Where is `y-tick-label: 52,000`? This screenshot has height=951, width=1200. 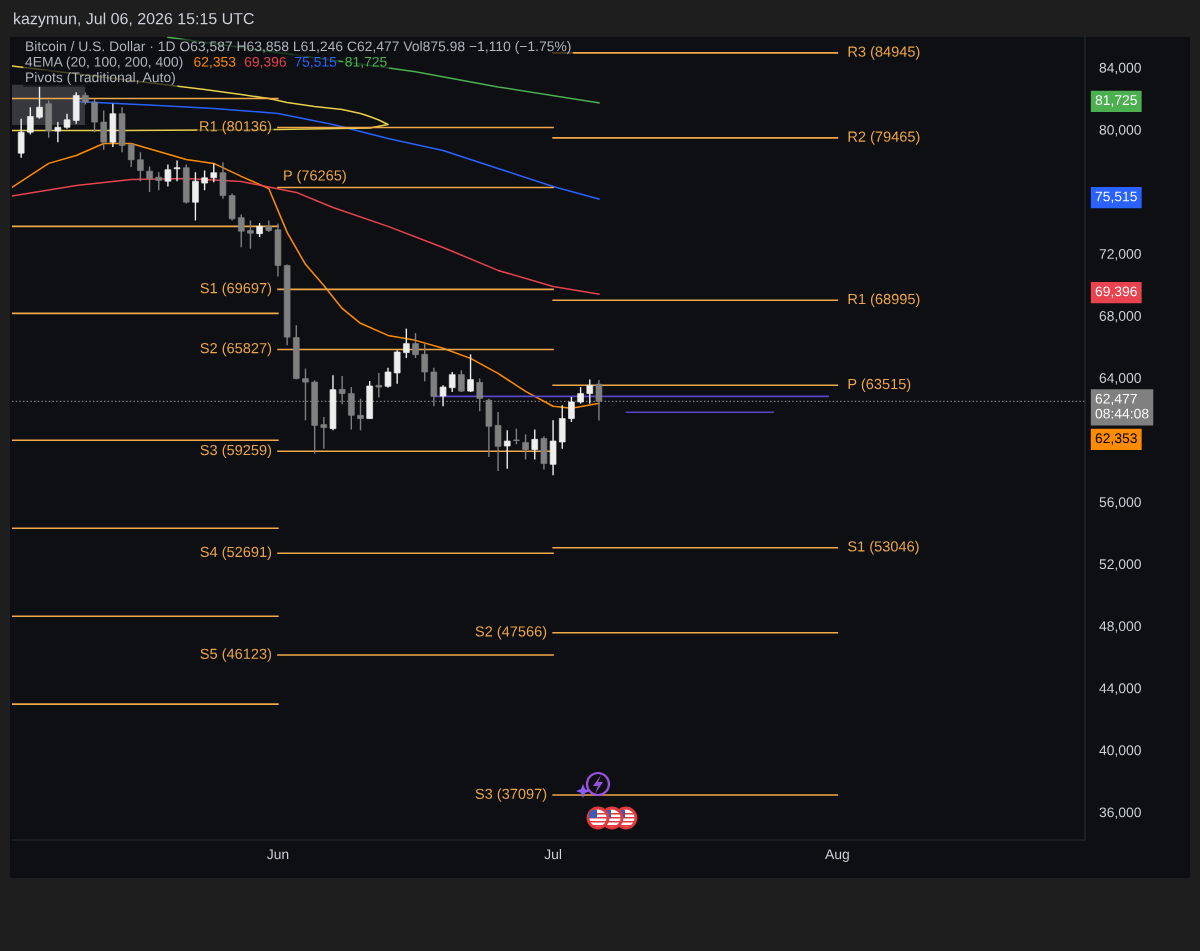 y-tick-label: 52,000 is located at coordinates (1120, 565).